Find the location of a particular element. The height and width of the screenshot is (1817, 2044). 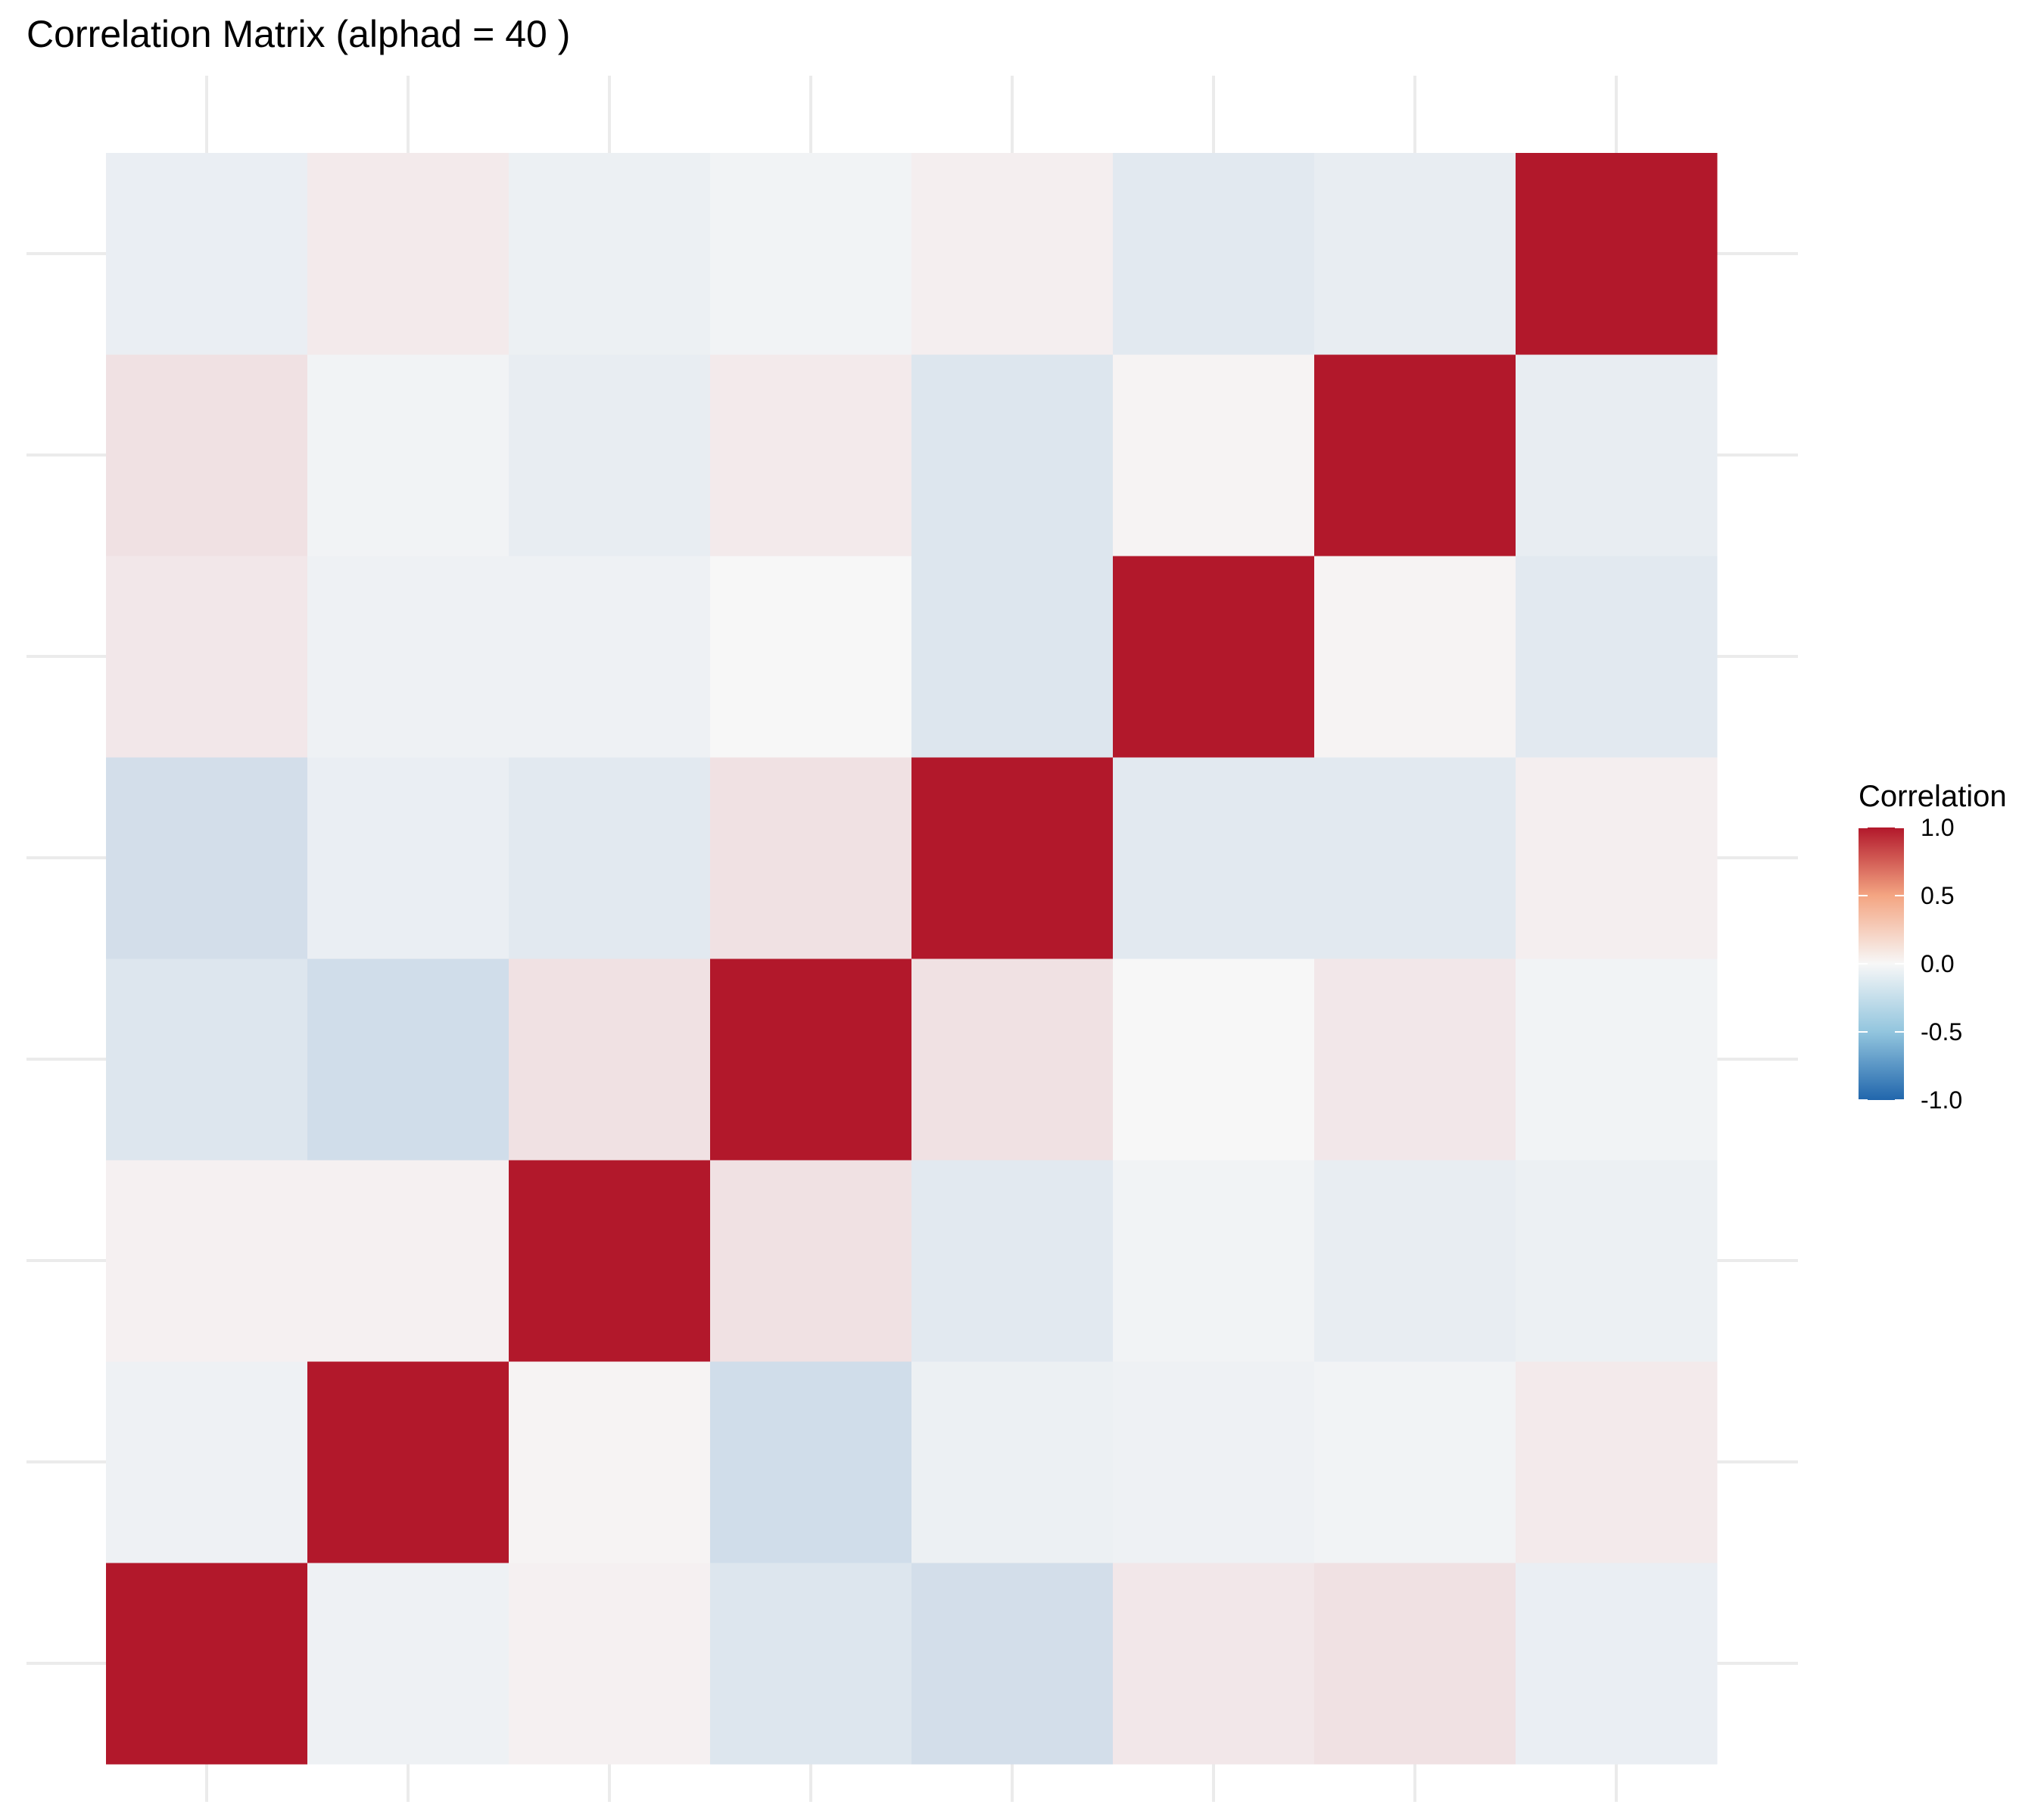

legend-tick-label: 1.0 is located at coordinates (1937, 827).